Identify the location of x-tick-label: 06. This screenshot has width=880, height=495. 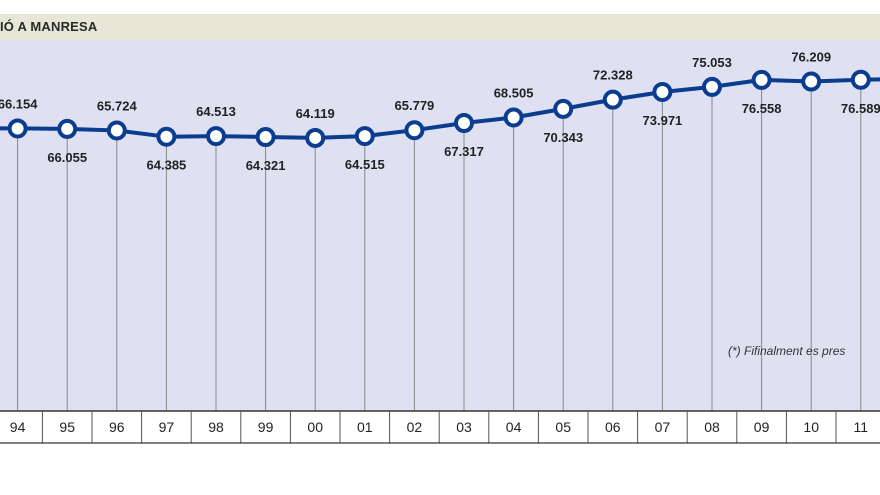
(613, 427).